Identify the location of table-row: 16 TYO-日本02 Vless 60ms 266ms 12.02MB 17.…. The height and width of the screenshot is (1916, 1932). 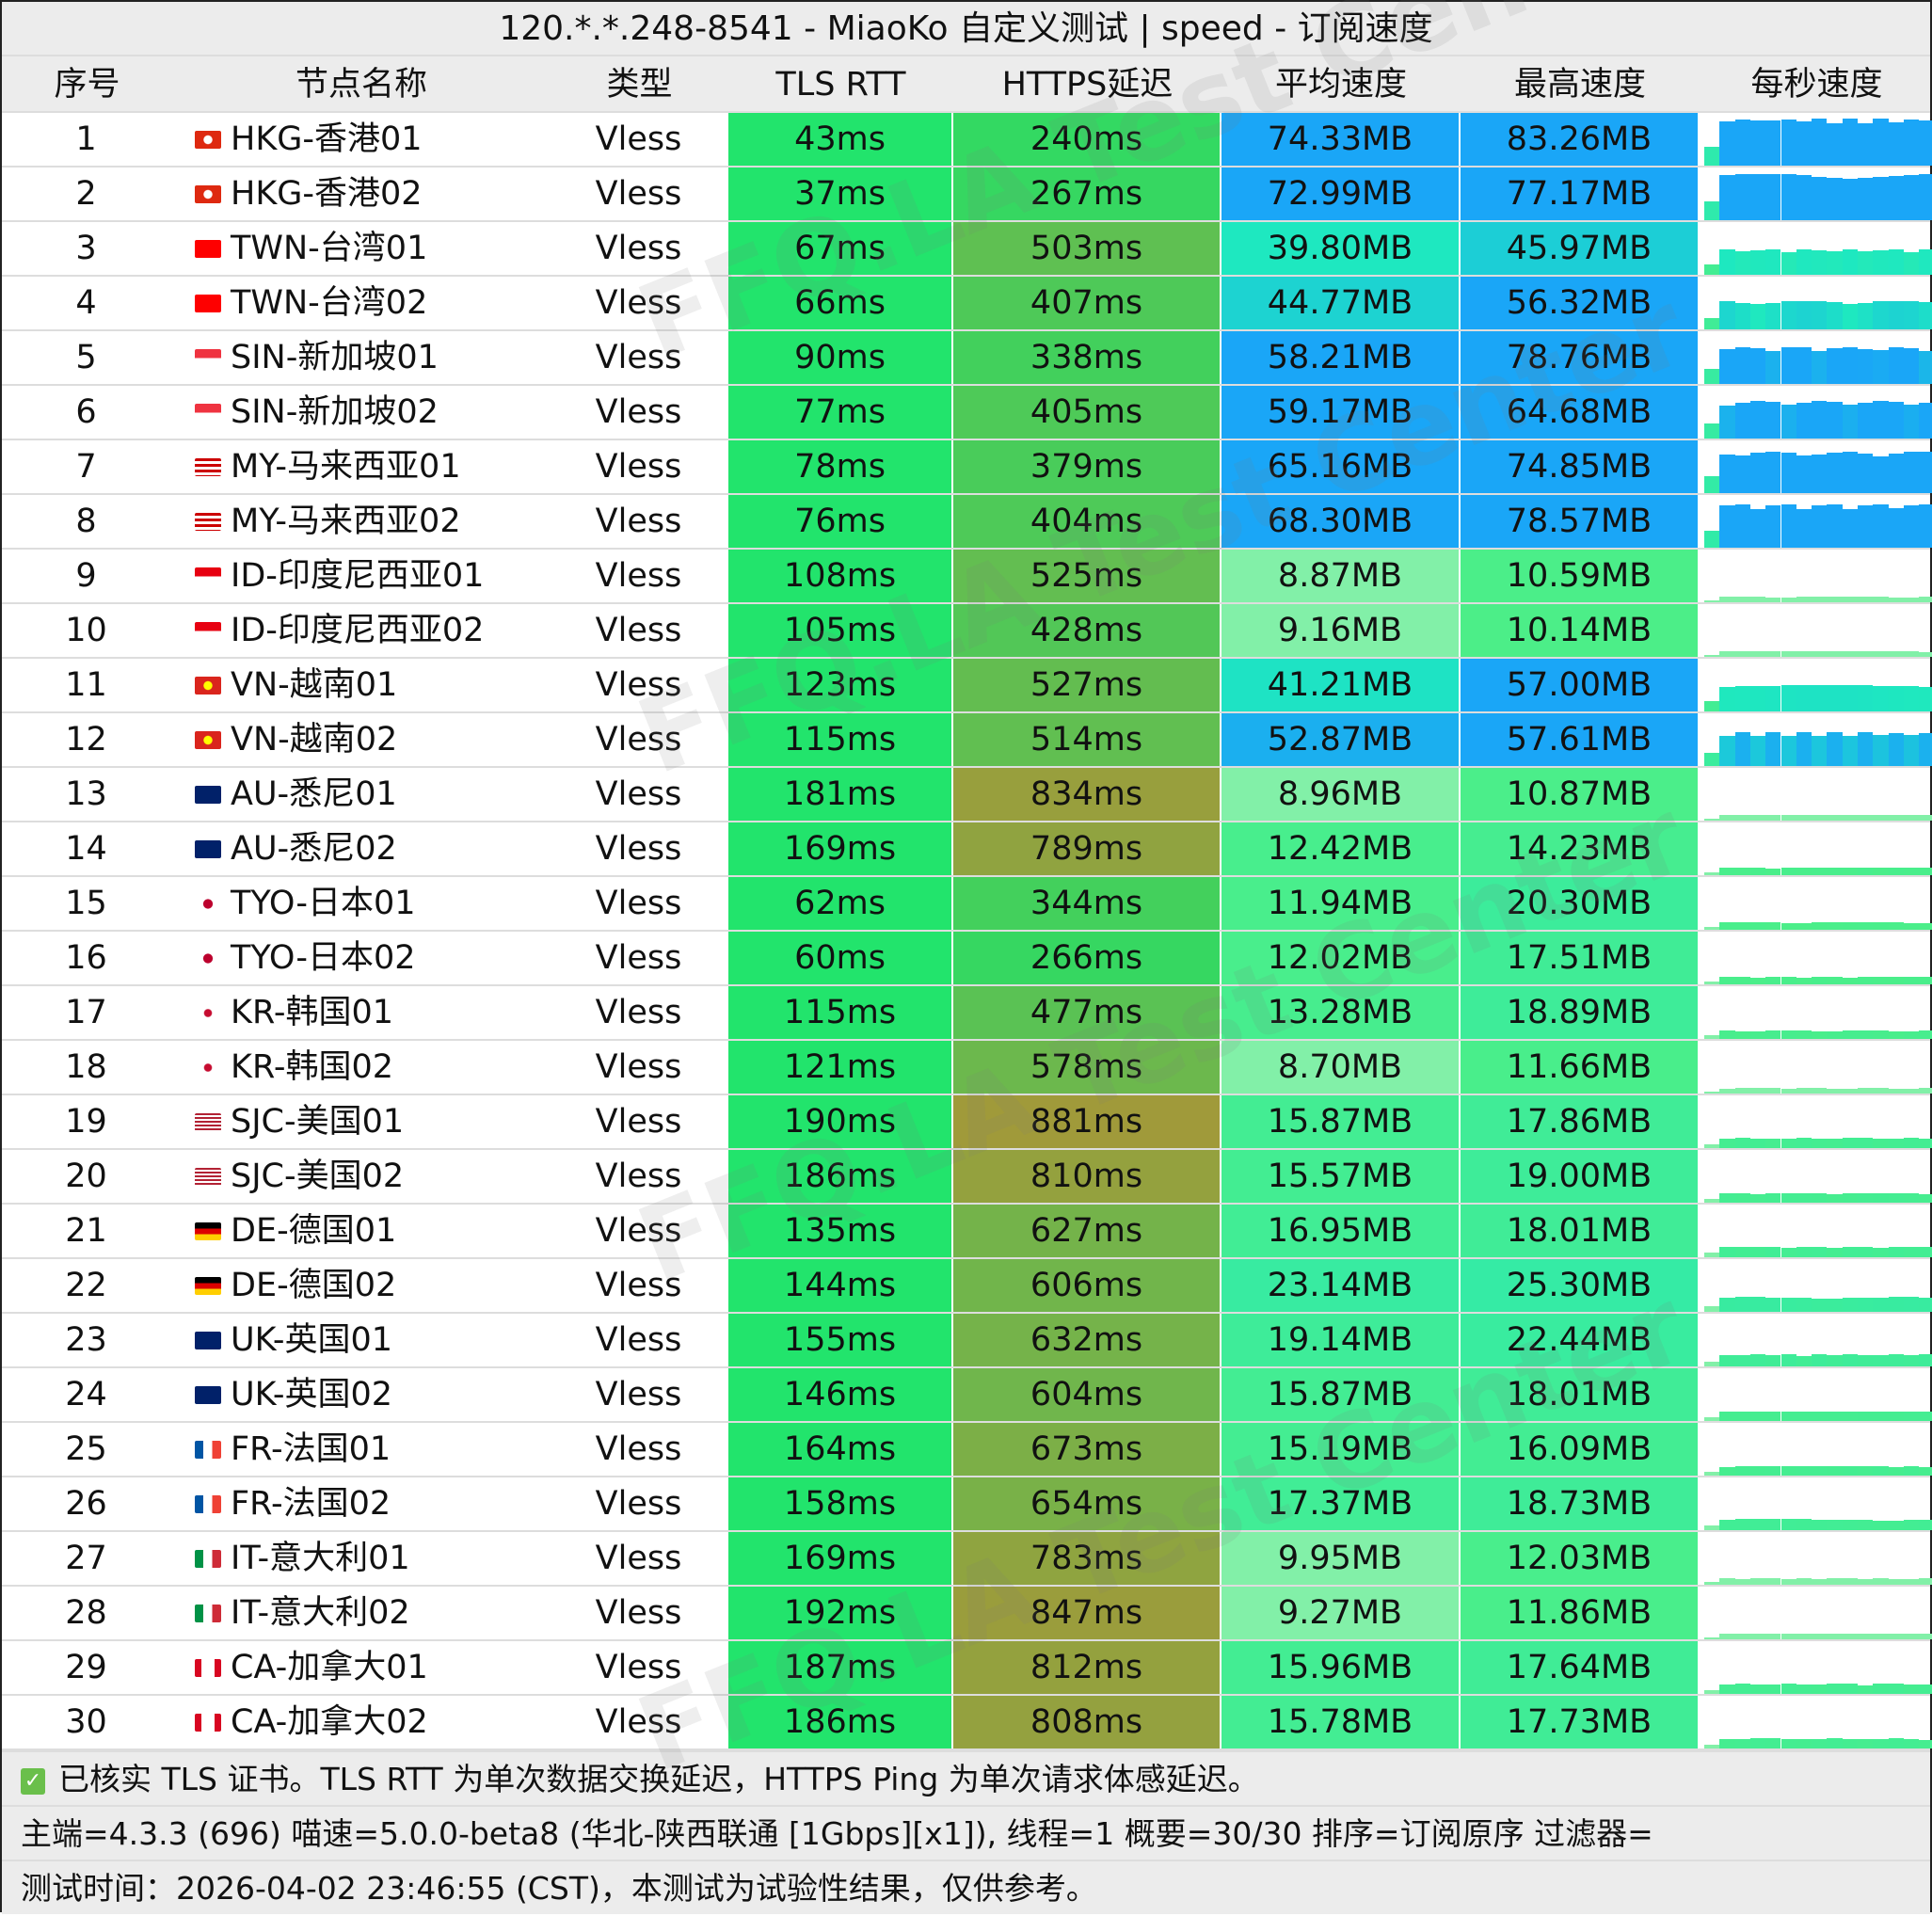
(967, 959).